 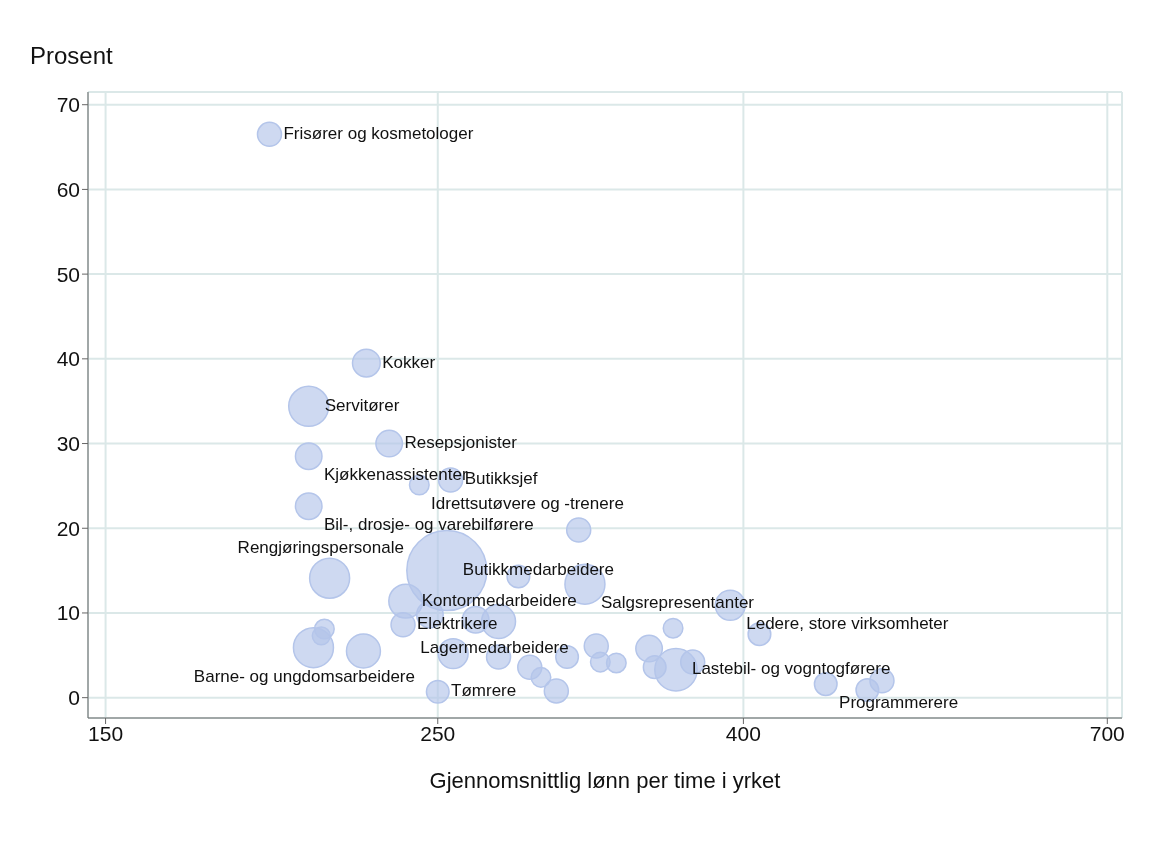 What do you see at coordinates (791, 669) in the screenshot?
I see `data-label: Lastebil- og vogntogførere` at bounding box center [791, 669].